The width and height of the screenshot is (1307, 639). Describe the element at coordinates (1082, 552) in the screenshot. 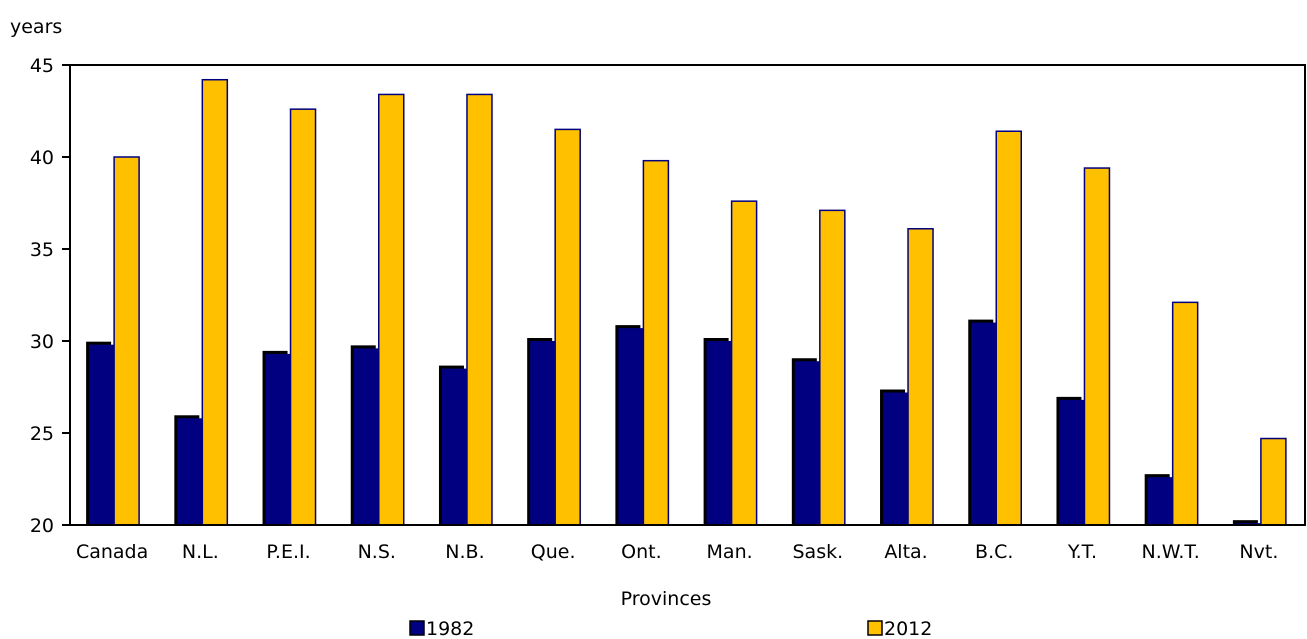

I see `x-tick-label: Y.T.` at that location.